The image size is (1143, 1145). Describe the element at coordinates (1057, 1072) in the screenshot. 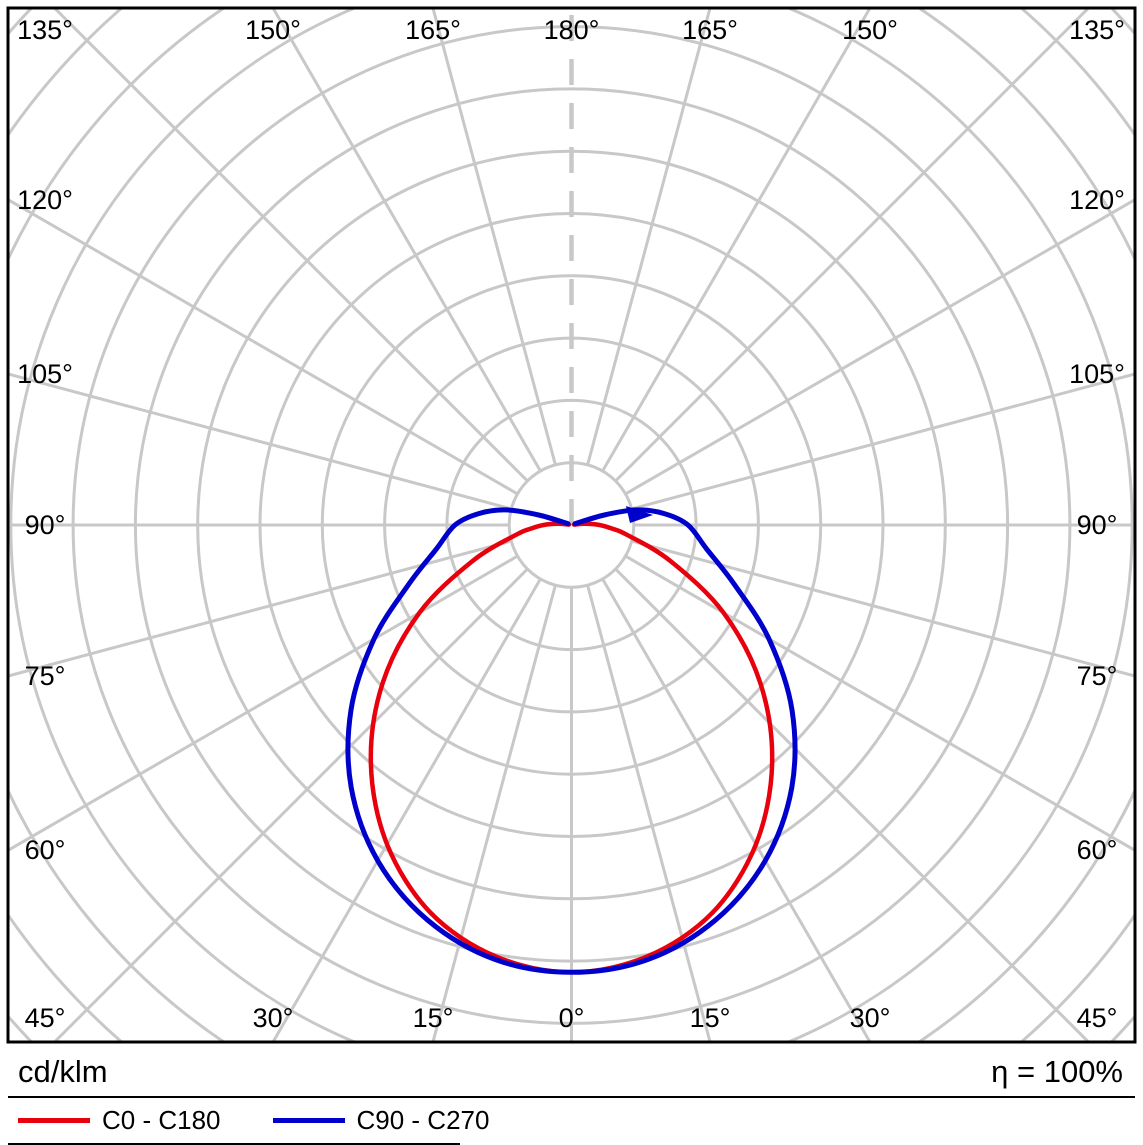

I see `efficiency-label: η = 100%` at that location.